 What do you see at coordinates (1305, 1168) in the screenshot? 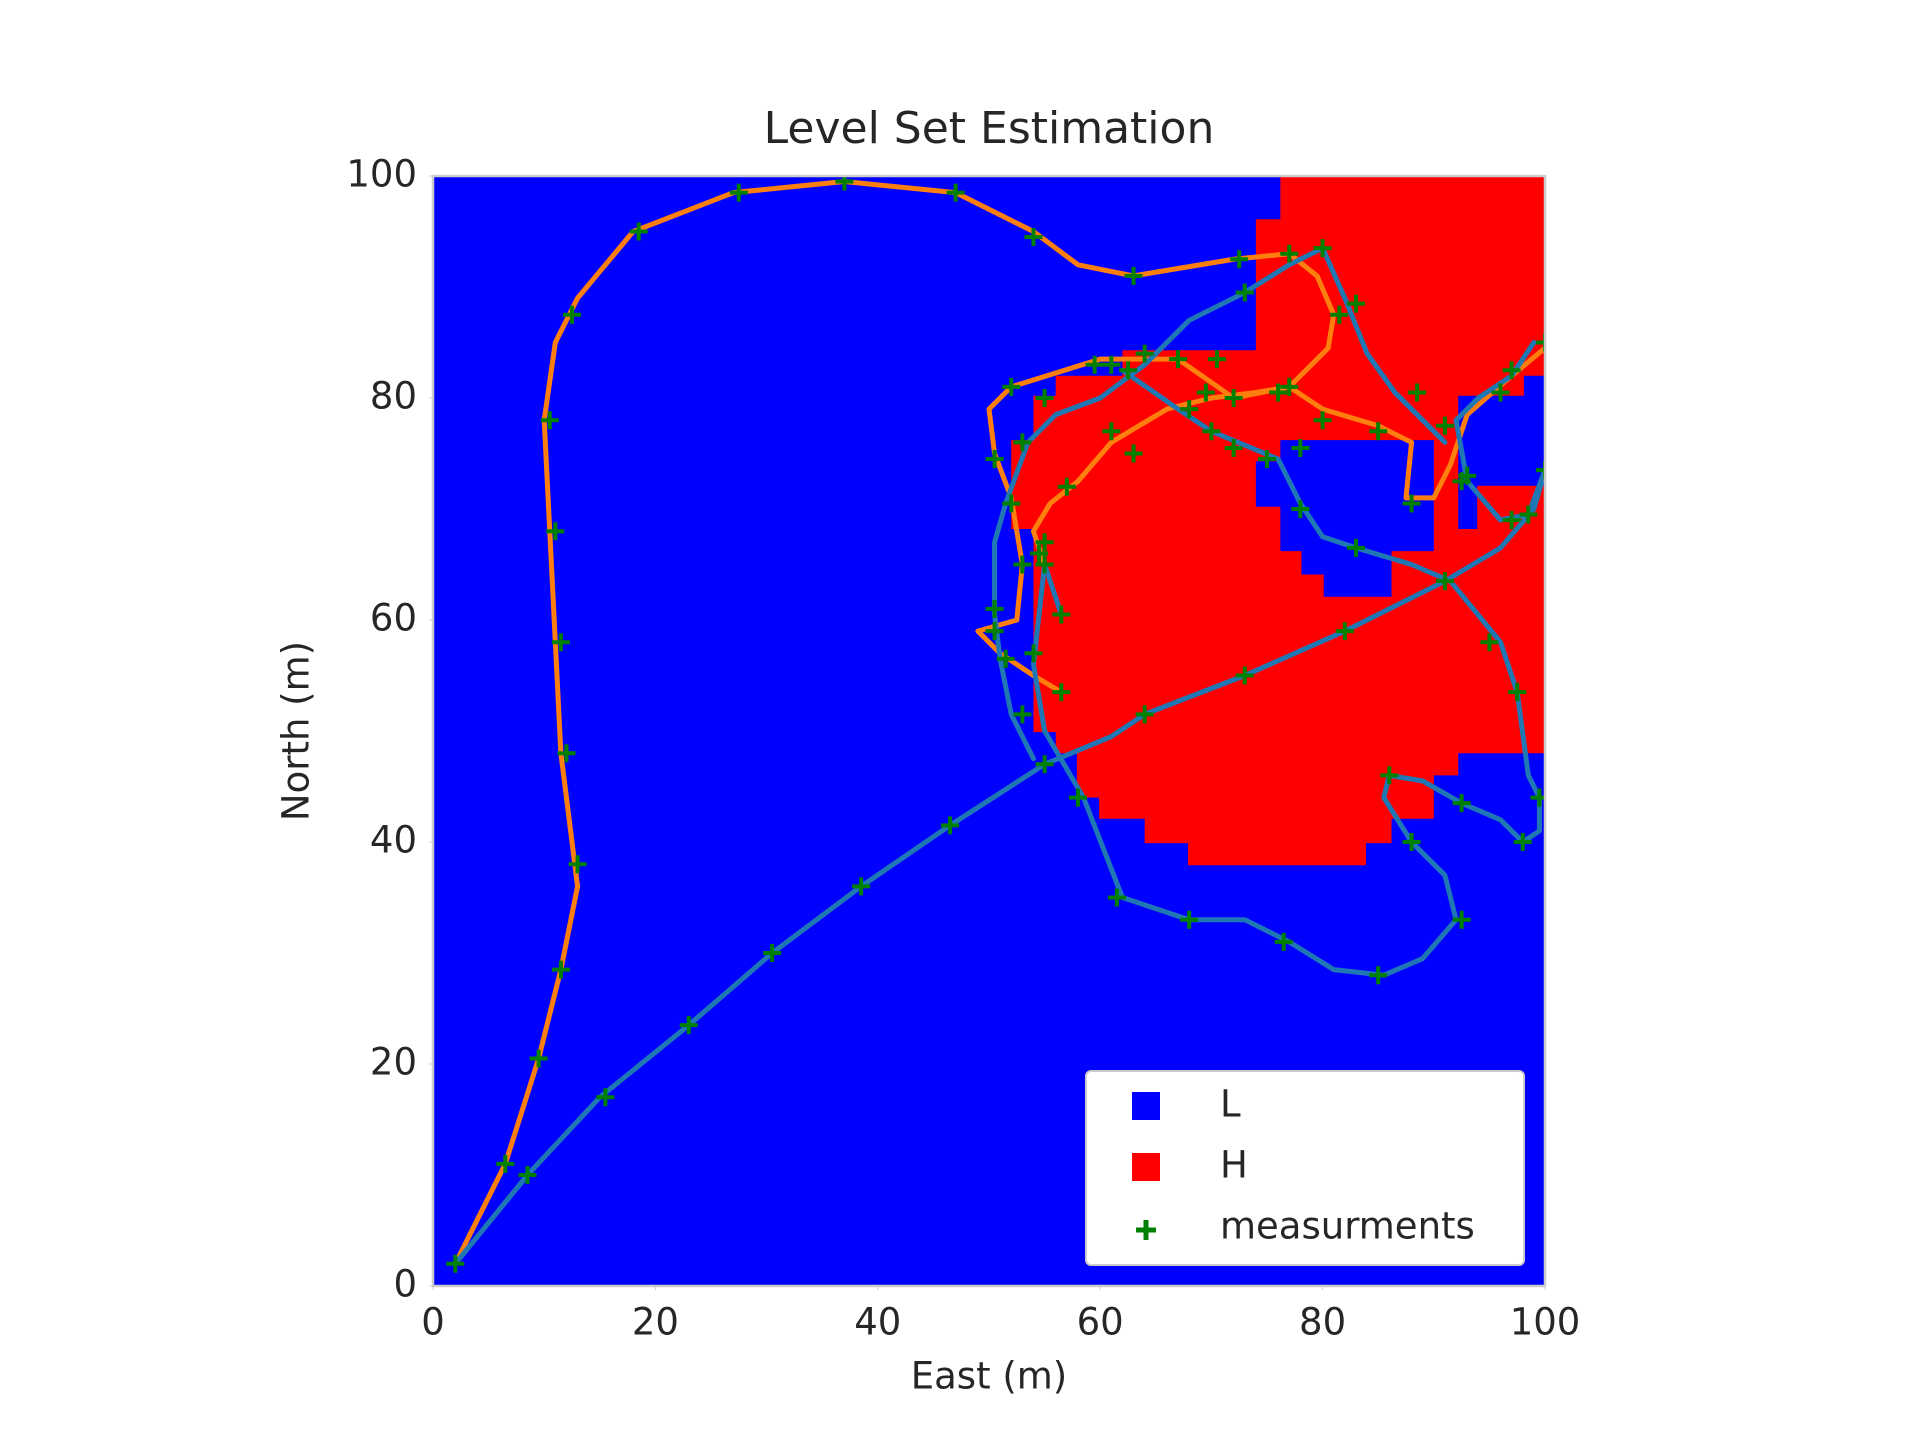
I see `legend-box` at bounding box center [1305, 1168].